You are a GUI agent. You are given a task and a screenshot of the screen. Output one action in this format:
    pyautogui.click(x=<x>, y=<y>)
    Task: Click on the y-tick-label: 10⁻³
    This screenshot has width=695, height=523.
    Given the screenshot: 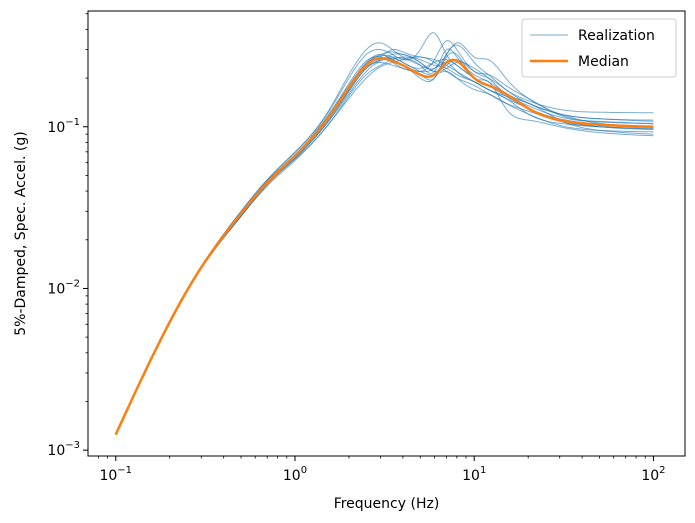 What is the action you would take?
    pyautogui.click(x=63, y=449)
    